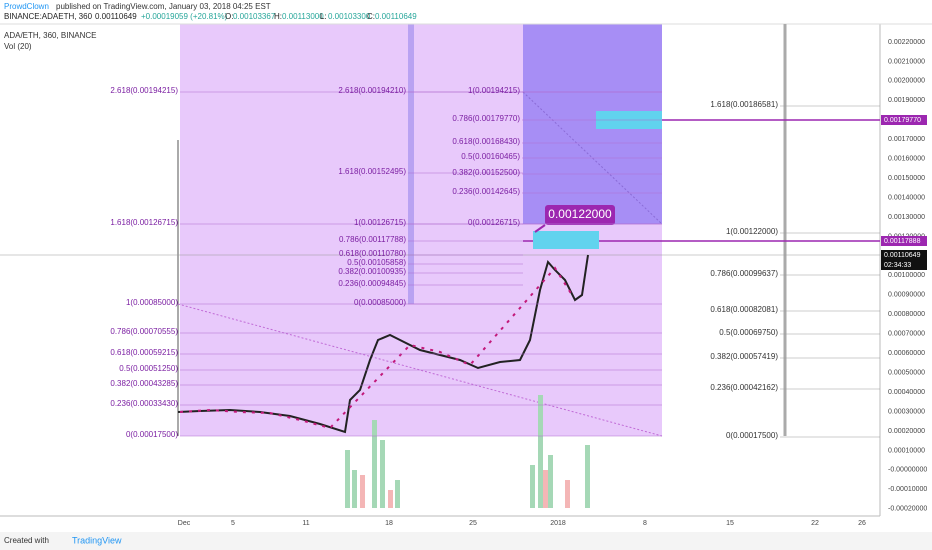 The image size is (932, 550). Describe the element at coordinates (645, 523) in the screenshot. I see `date-label: 8` at that location.